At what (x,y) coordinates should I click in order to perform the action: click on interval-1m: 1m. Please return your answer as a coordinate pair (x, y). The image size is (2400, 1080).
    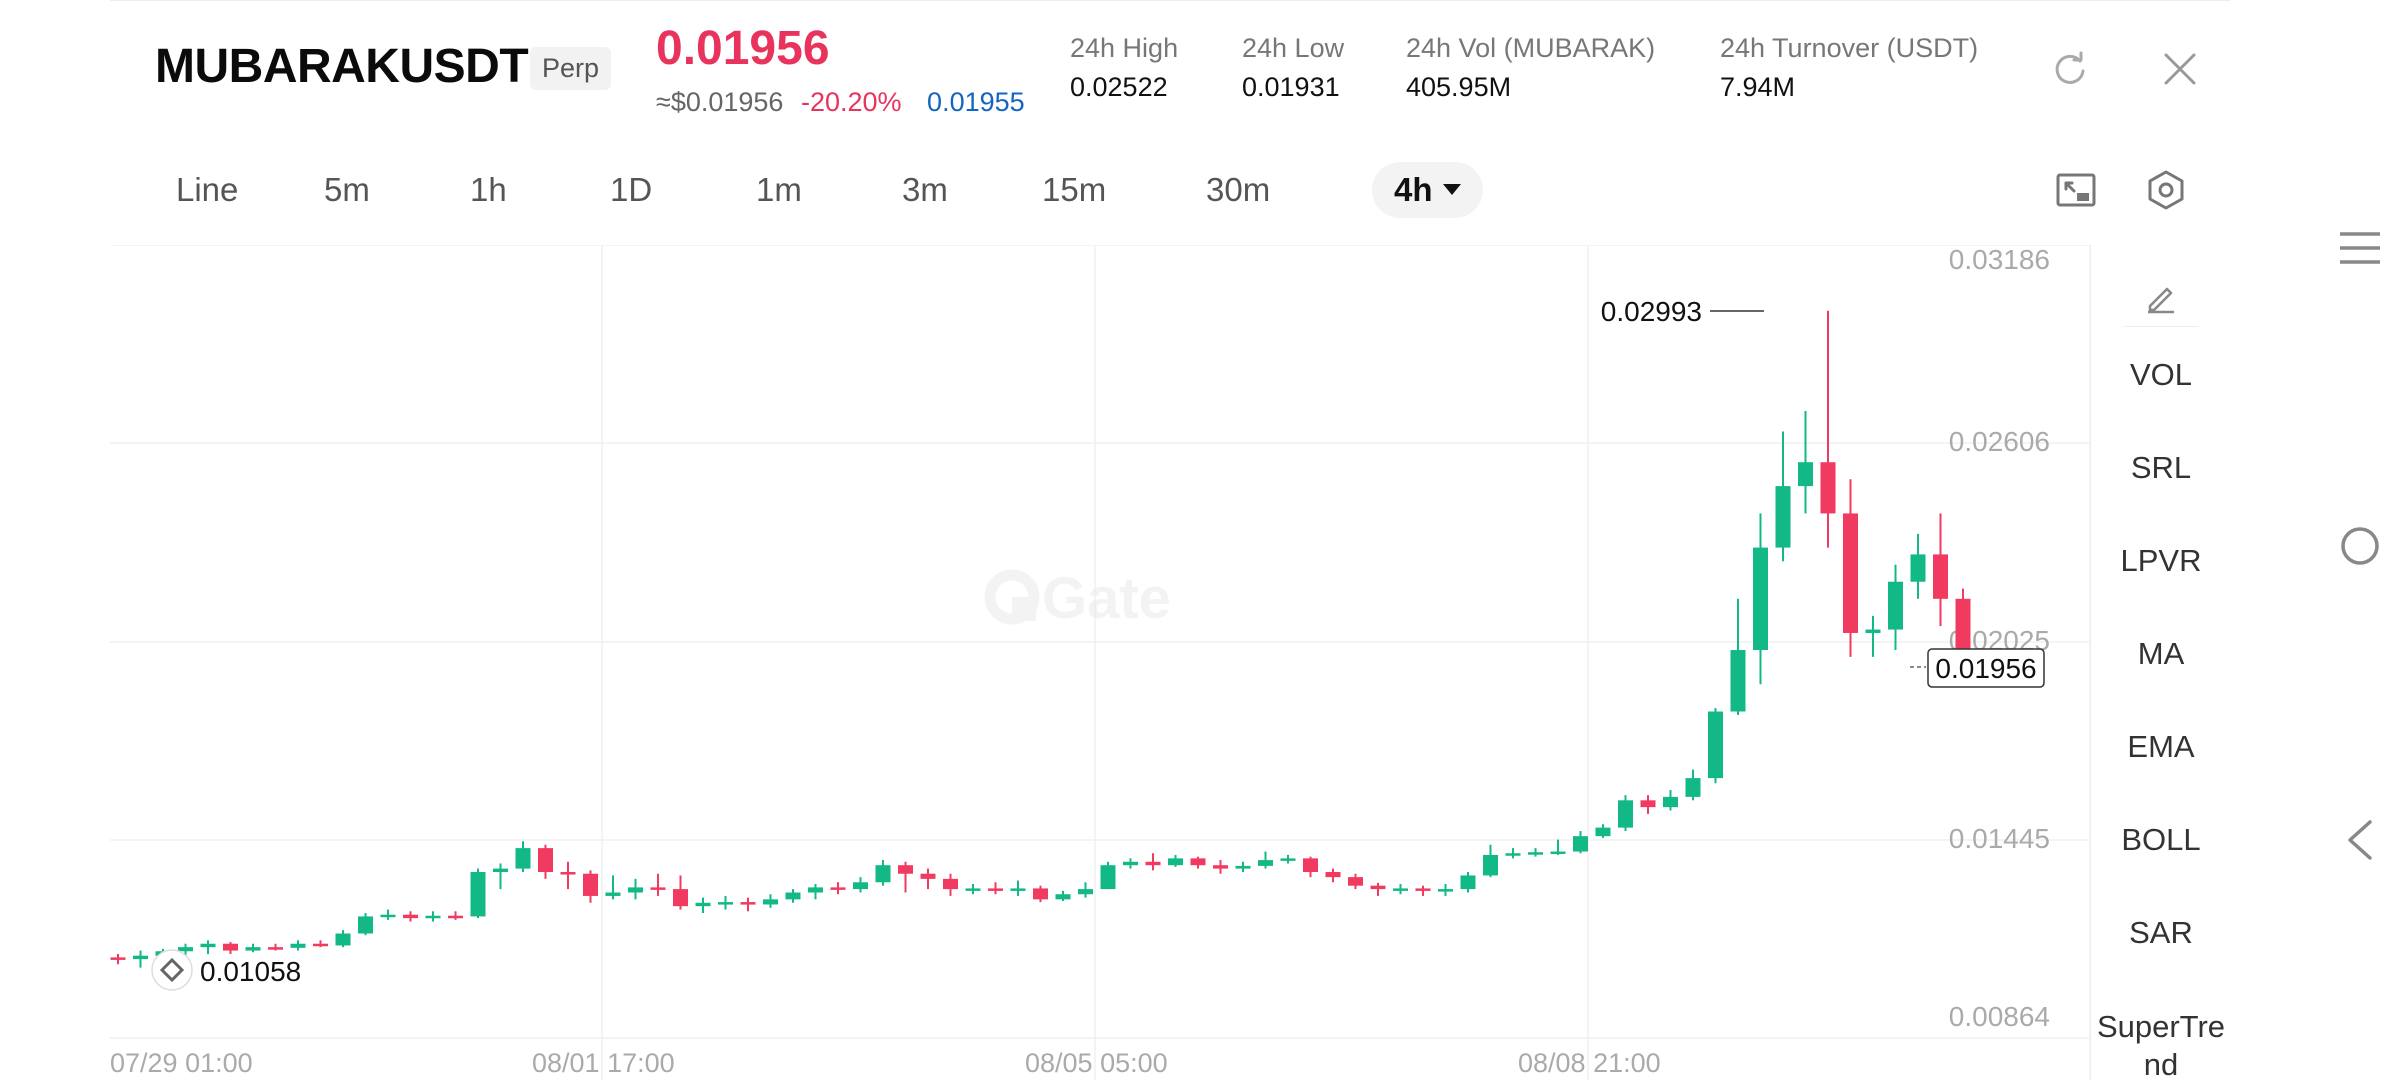
    Looking at the image, I should click on (779, 189).